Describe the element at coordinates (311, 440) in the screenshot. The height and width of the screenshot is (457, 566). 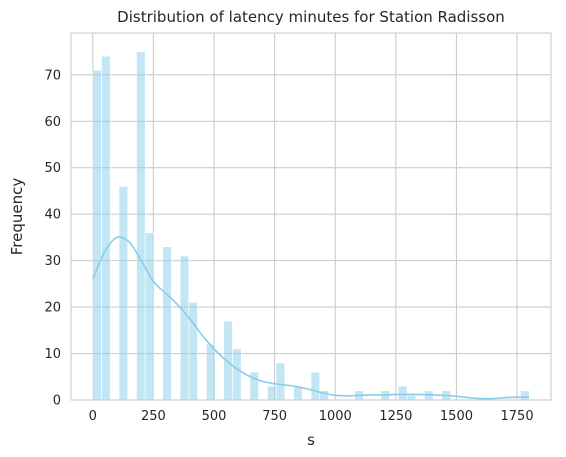
I see `x-axis-label: s` at that location.